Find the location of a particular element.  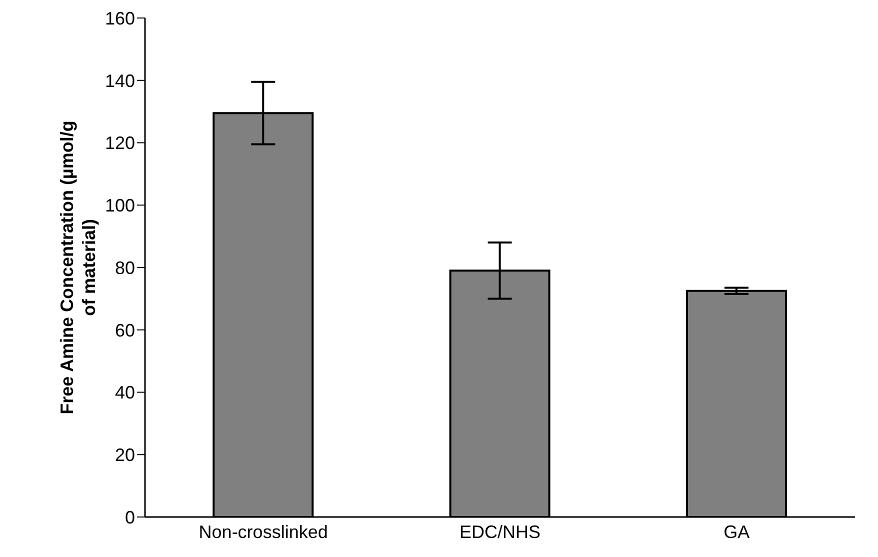

y-tick-label: 140 is located at coordinates (119, 80).